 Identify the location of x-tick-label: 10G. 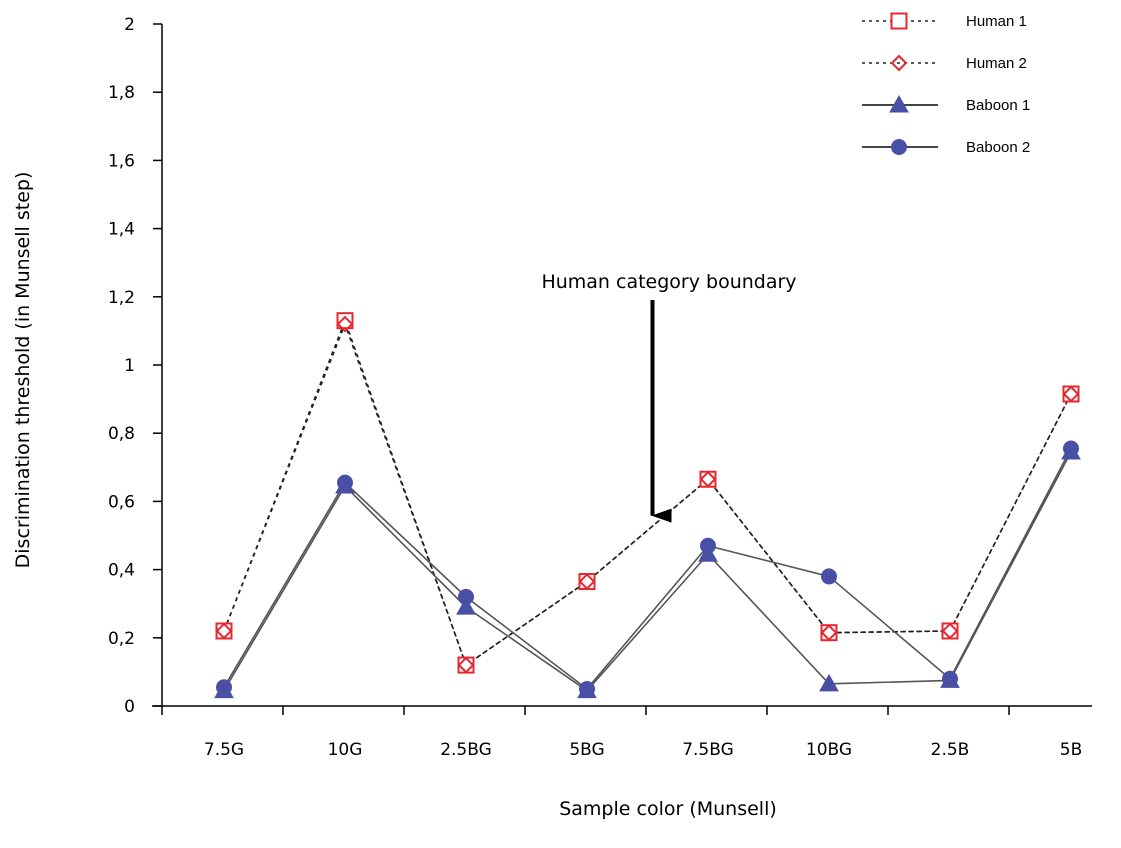
(345, 750).